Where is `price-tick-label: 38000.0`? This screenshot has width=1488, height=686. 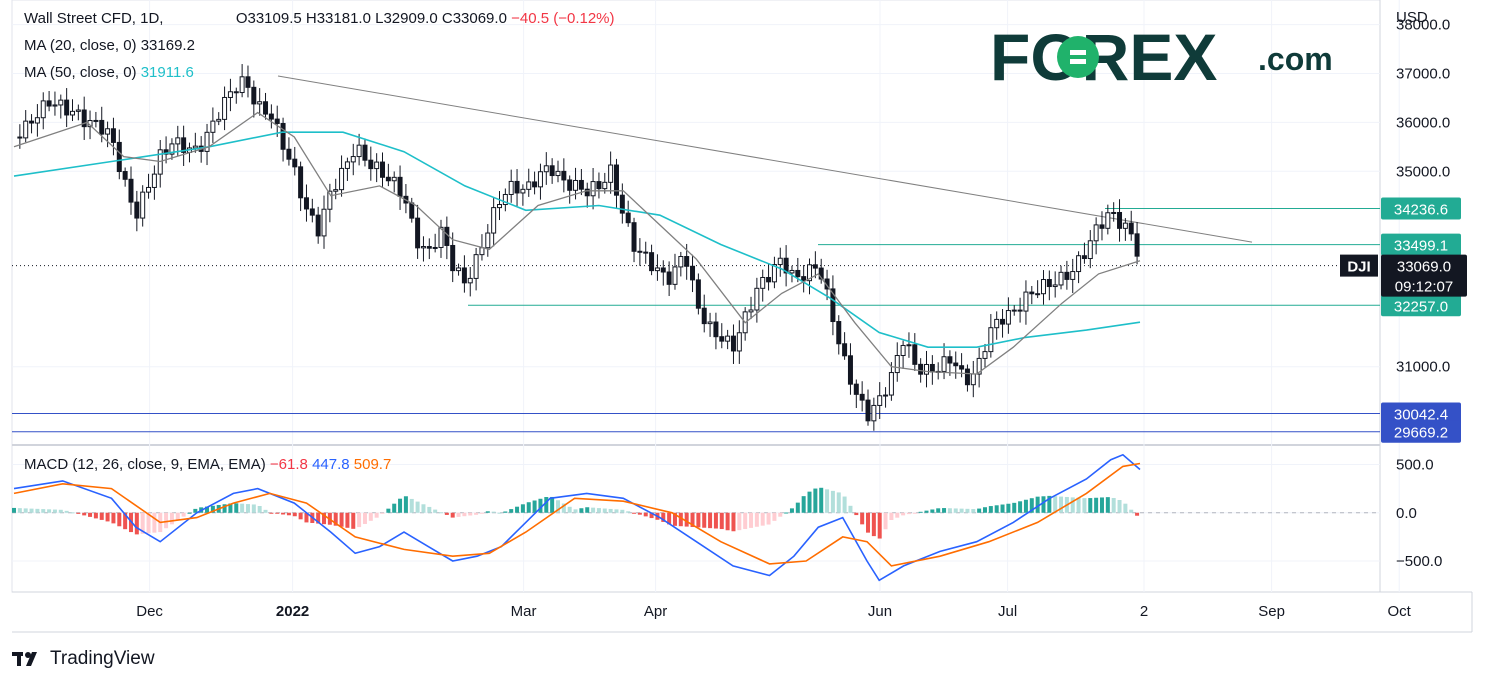
price-tick-label: 38000.0 is located at coordinates (1423, 25).